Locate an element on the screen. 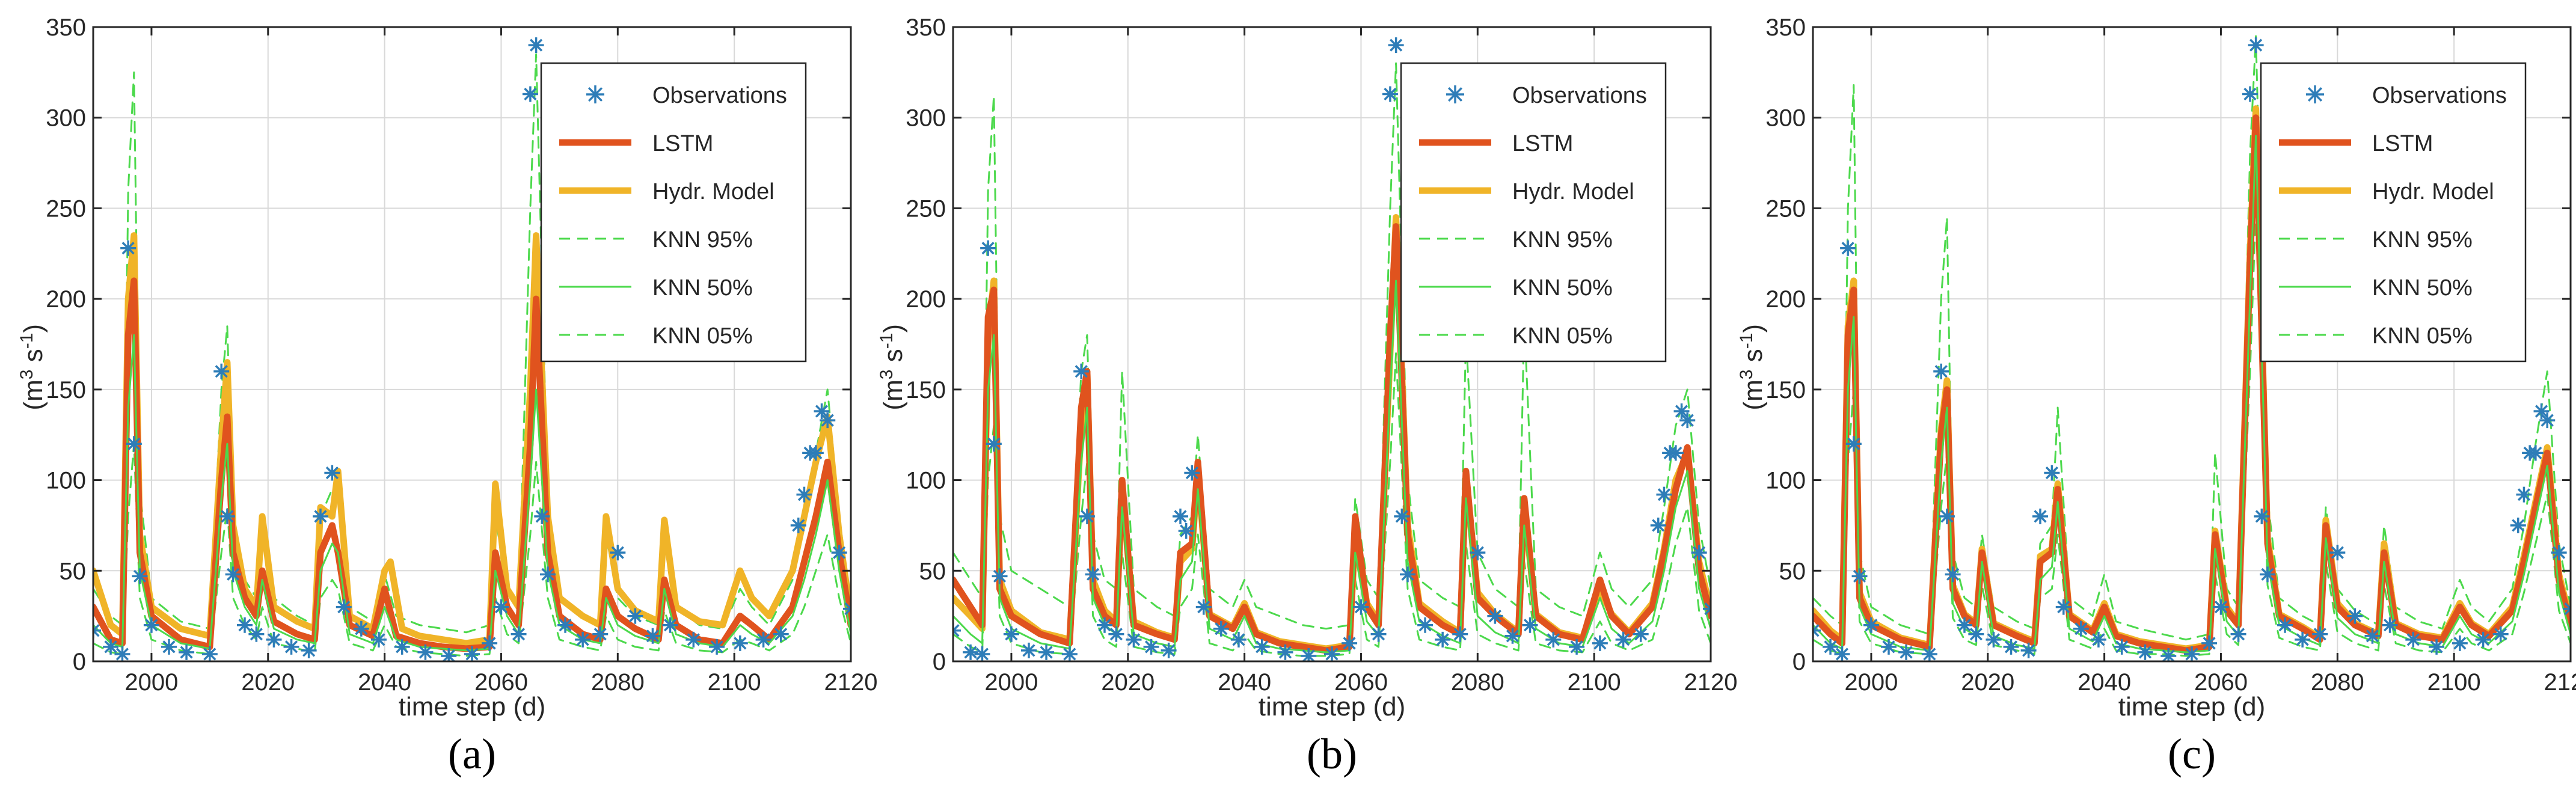  y-tick-label: 300 is located at coordinates (926, 118).